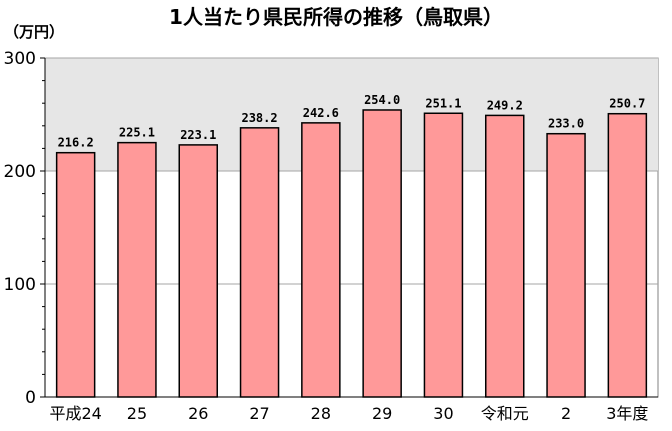  Describe the element at coordinates (566, 124) in the screenshot. I see `data-label: 233.0` at that location.